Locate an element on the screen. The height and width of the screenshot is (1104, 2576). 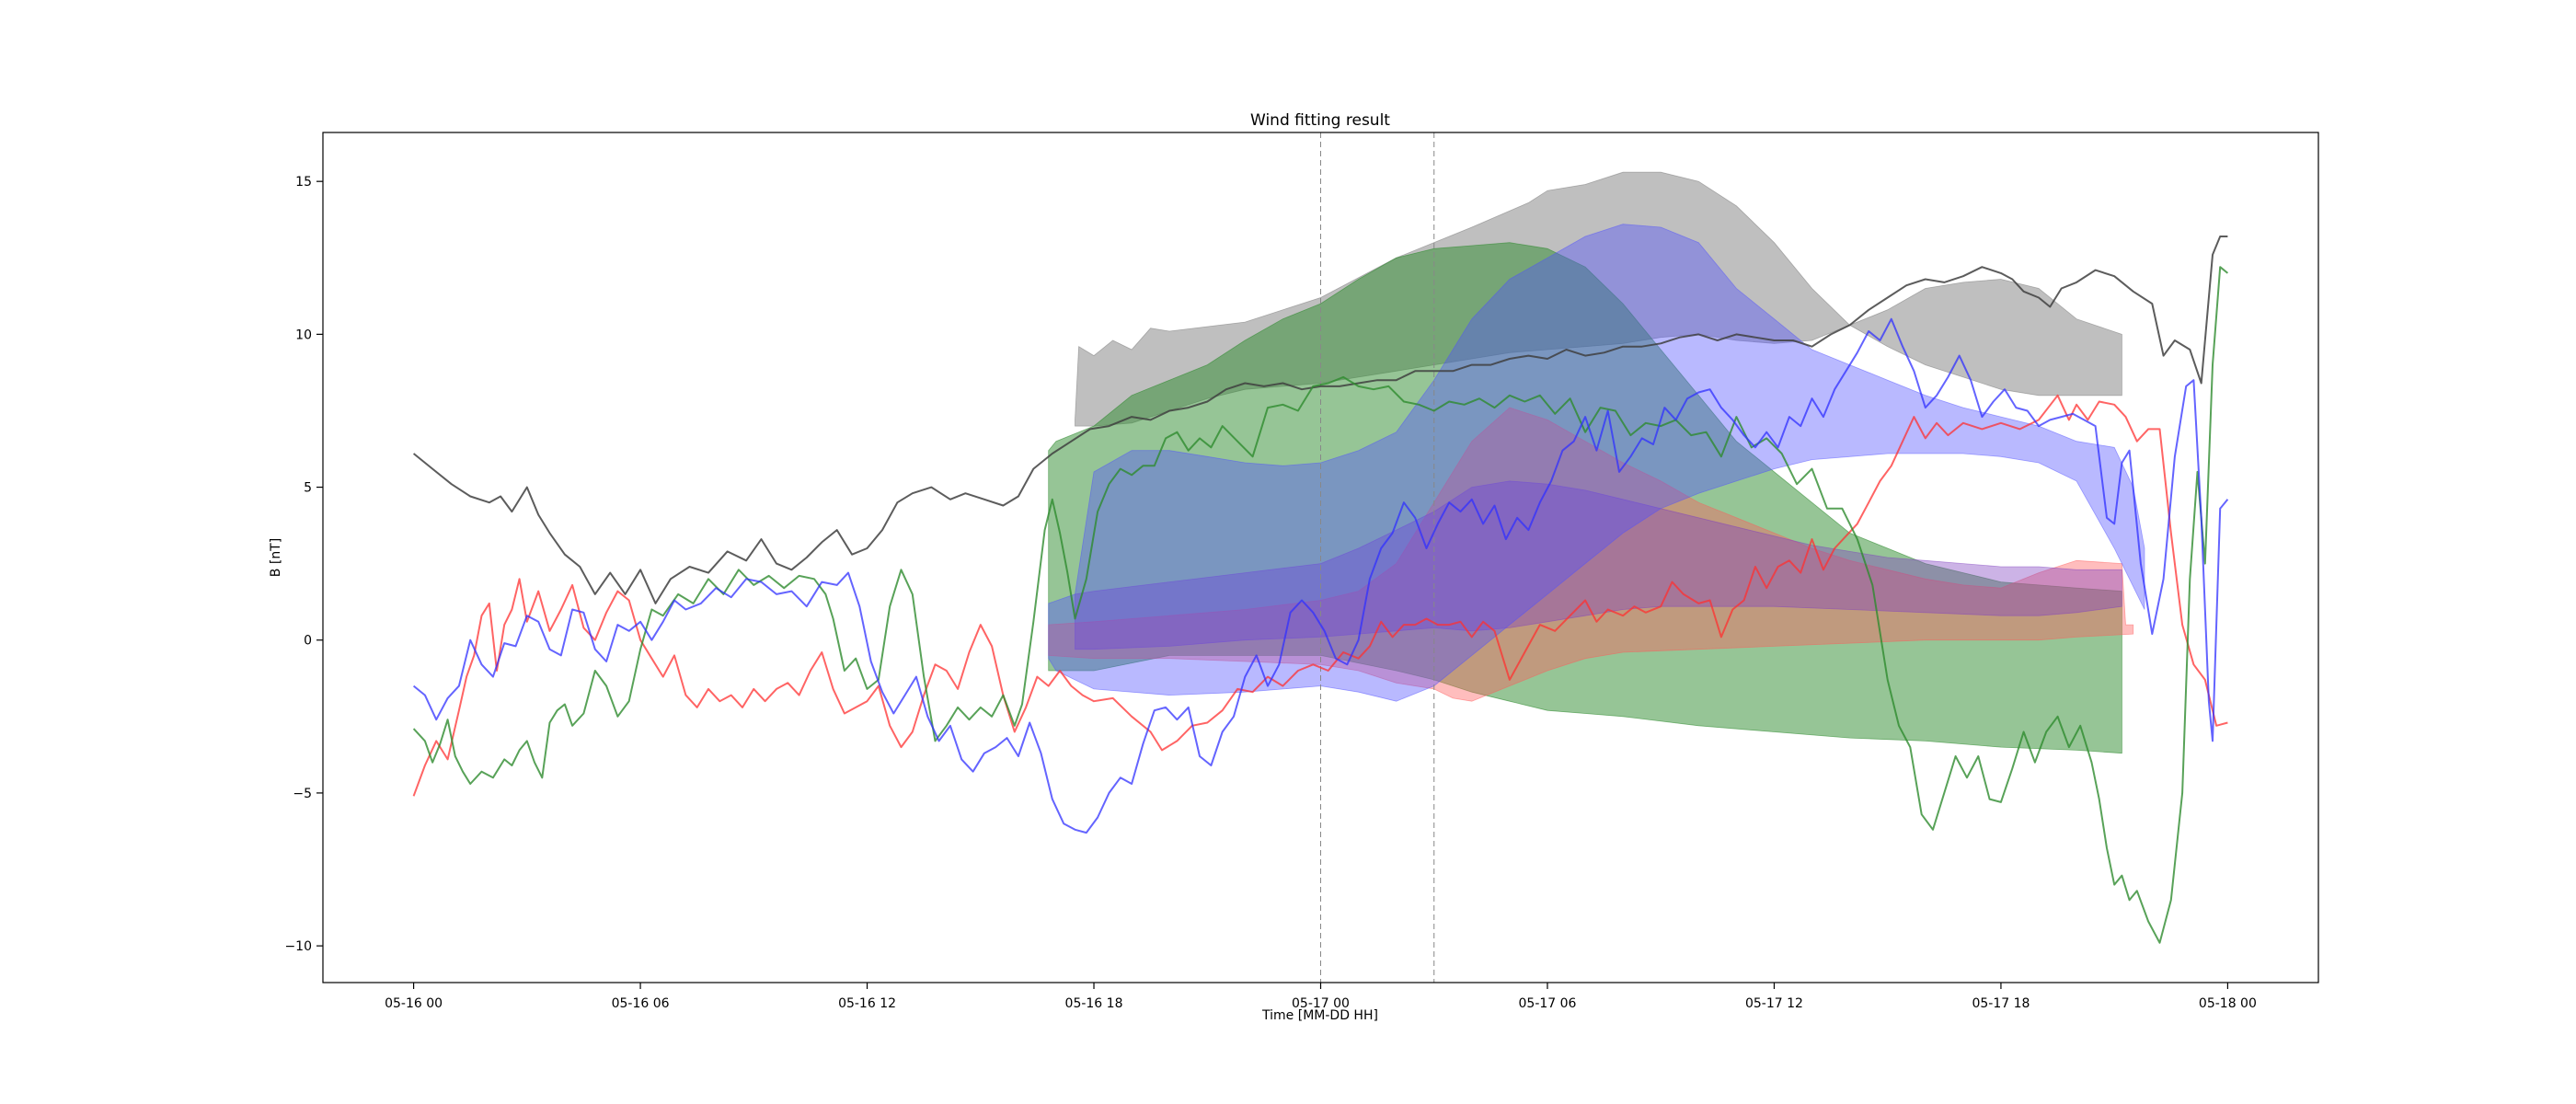
x-tick-label: 05-18 00 is located at coordinates (2228, 1003).